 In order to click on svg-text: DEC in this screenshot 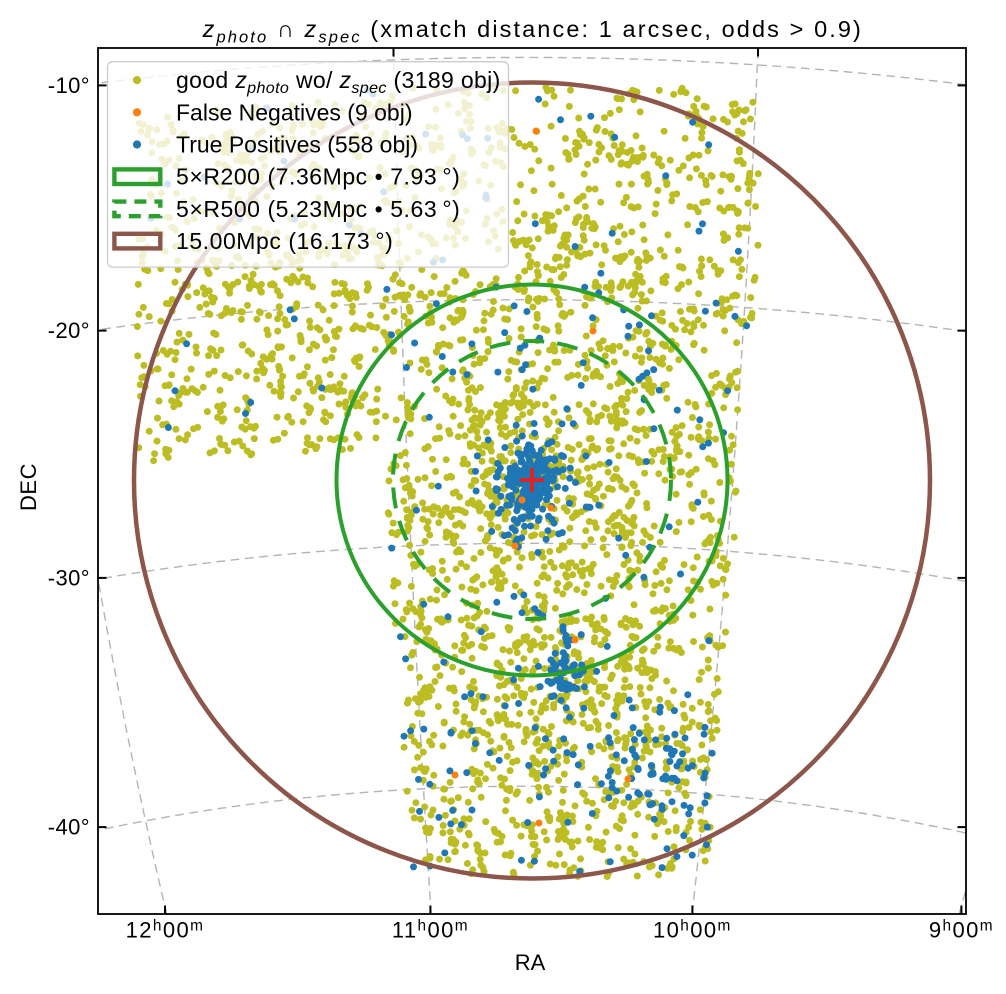, I will do `click(28, 487)`.